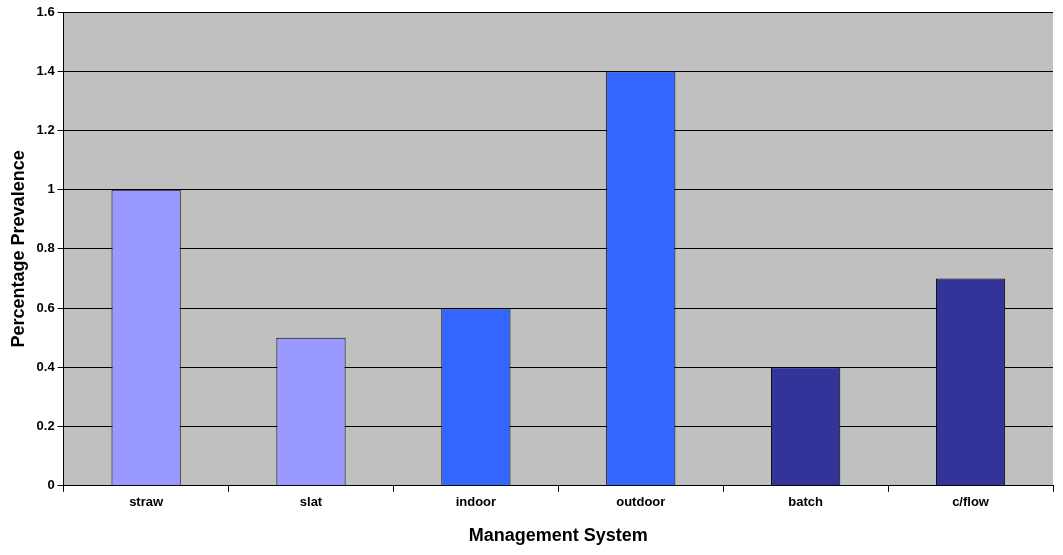  I want to click on x-tick-label: straw, so click(146, 502).